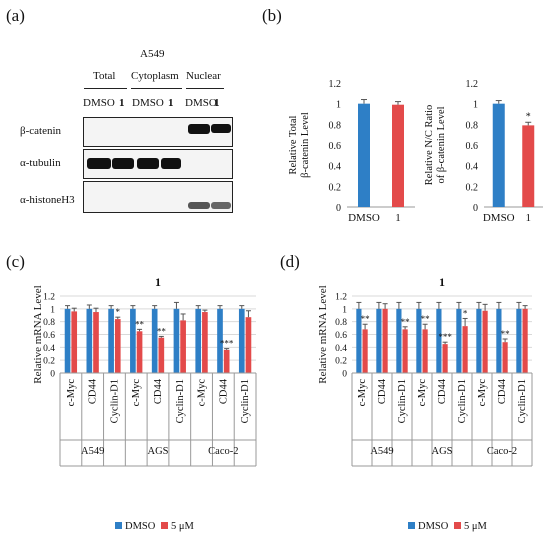  Describe the element at coordinates (41, 131) in the screenshot. I see `blot-label-beta-catenin: β-catenin` at that location.